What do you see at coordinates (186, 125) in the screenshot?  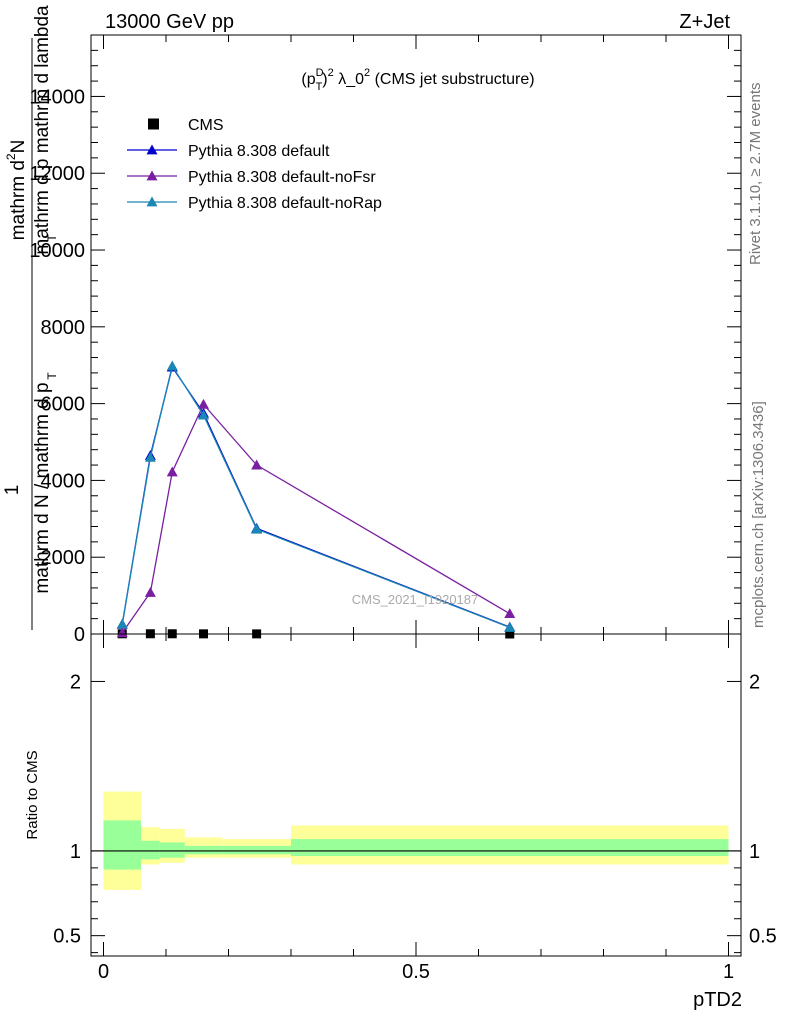 I see `legend-entry: CMS` at bounding box center [186, 125].